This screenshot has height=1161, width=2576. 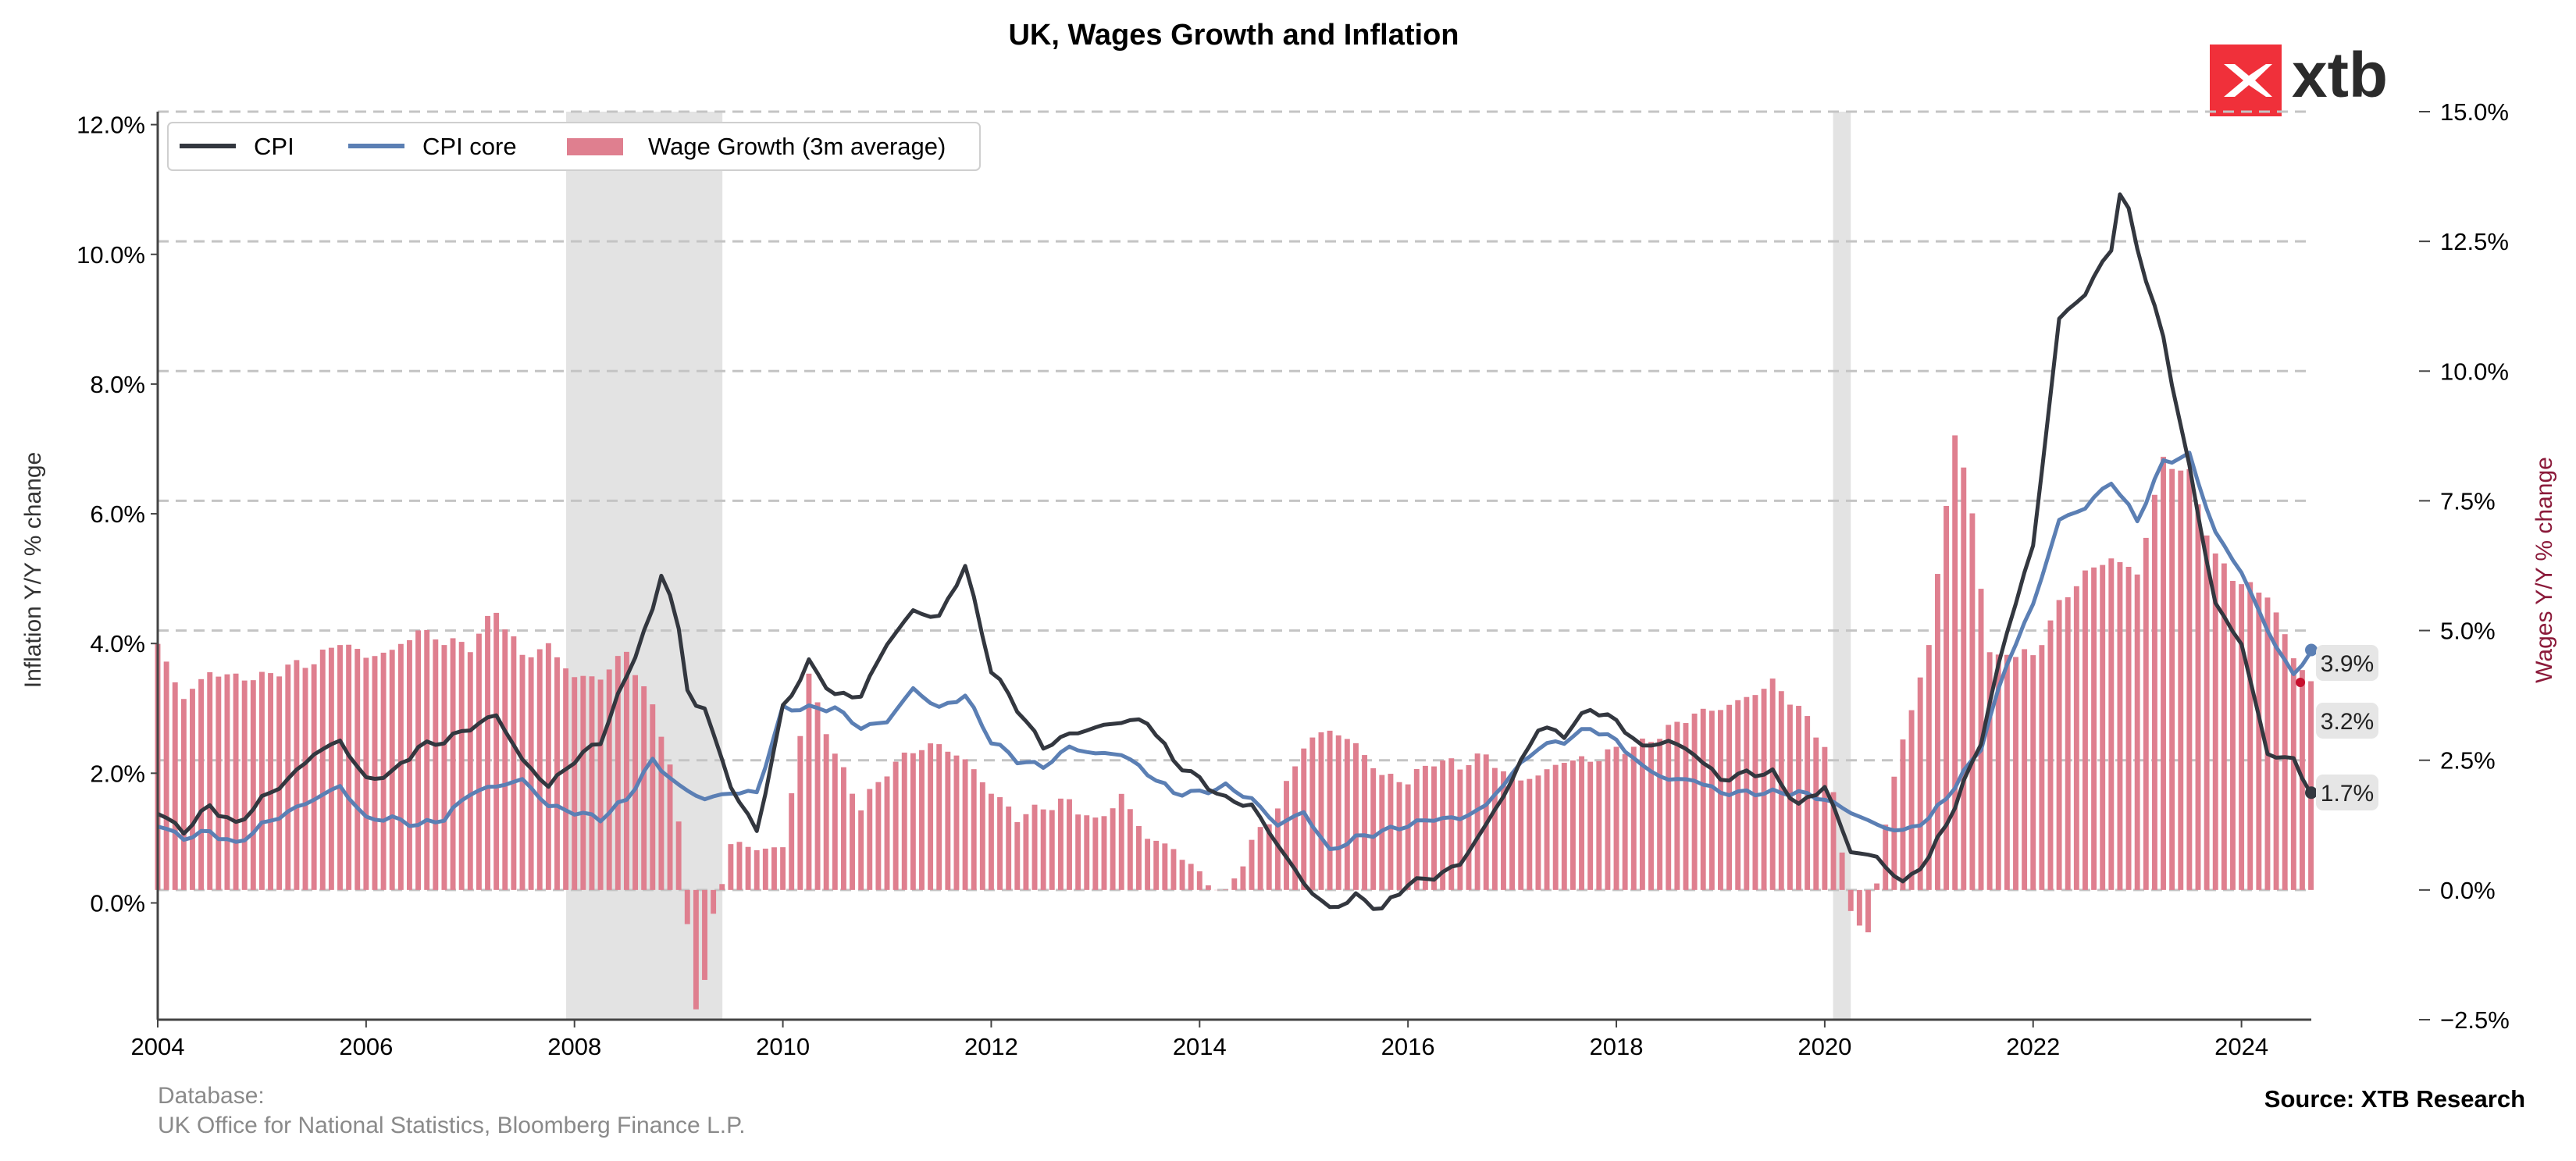 I want to click on right-axis-label: Wages Y/Y % change, so click(x=2544, y=570).